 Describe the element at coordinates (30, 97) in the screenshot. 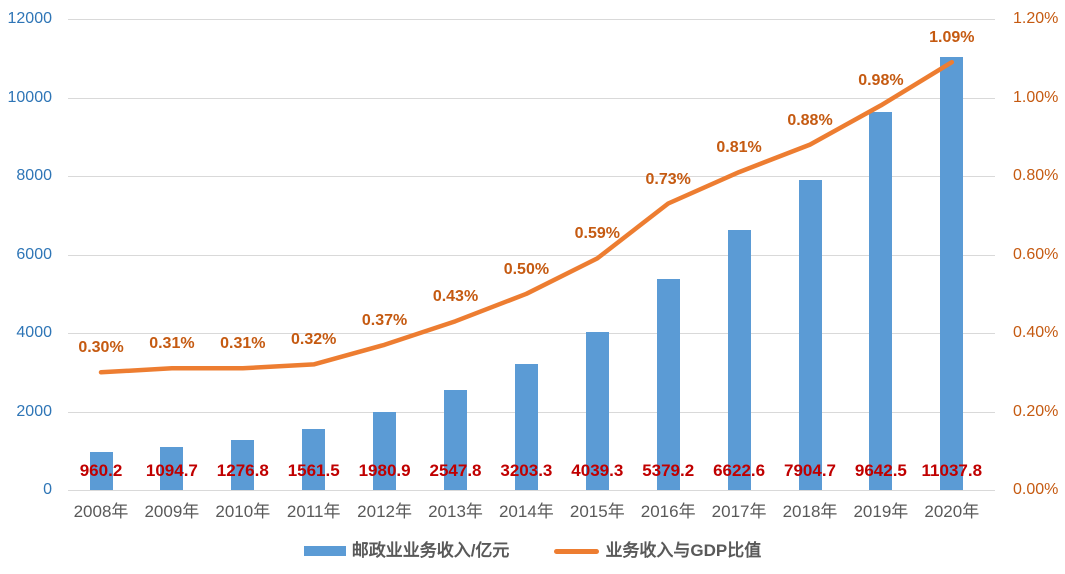

I see `y-axis-left-tick: 10000` at that location.